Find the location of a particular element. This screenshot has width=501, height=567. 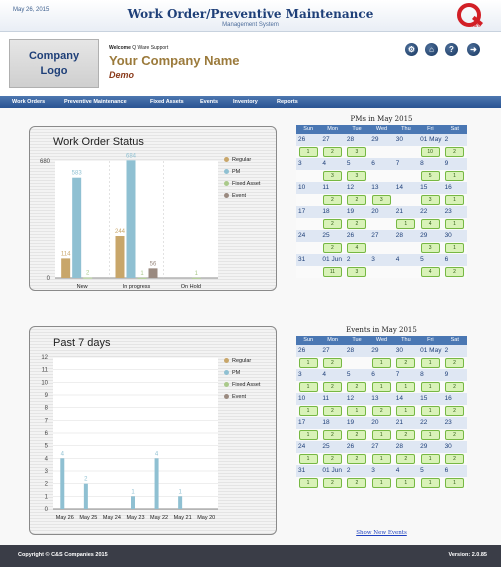

date-cell: 23 is located at coordinates (448, 422).